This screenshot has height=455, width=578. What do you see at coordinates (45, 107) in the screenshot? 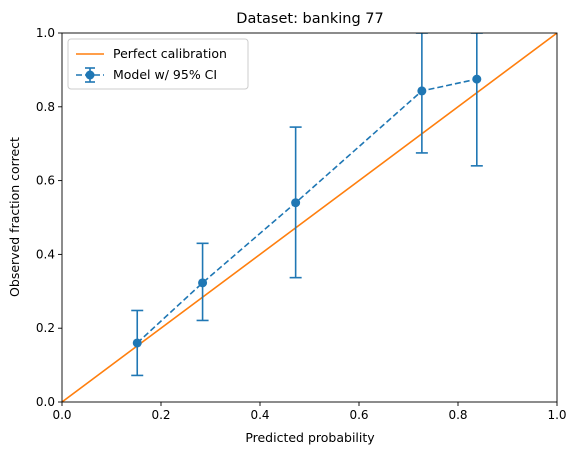
I see `y-tick-label: 0.8` at bounding box center [45, 107].